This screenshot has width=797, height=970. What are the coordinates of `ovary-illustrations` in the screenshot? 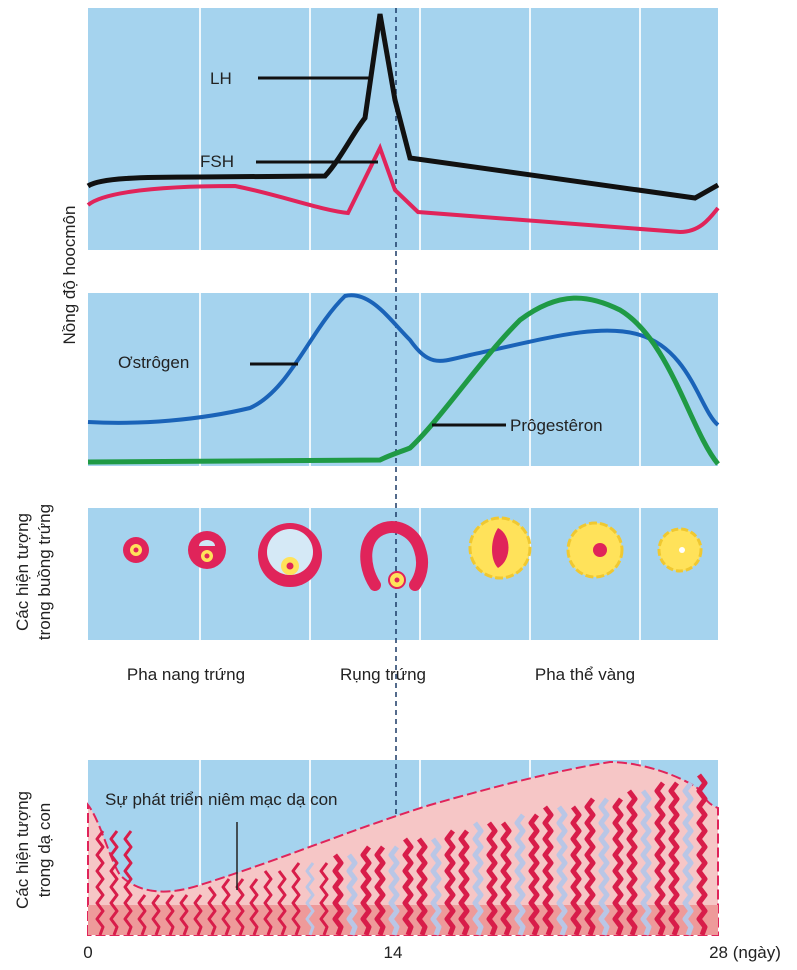 It's located at (413, 553).